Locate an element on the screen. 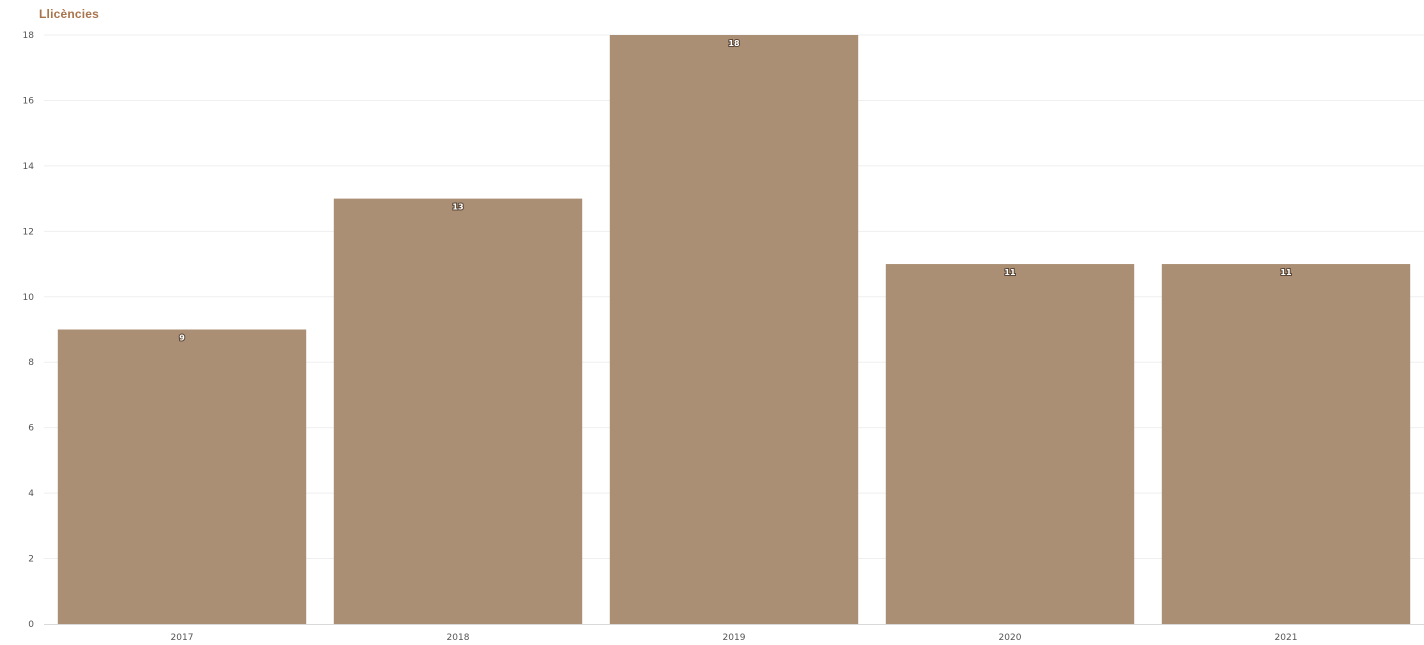 The image size is (1424, 645). bar-2020 is located at coordinates (1010, 444).